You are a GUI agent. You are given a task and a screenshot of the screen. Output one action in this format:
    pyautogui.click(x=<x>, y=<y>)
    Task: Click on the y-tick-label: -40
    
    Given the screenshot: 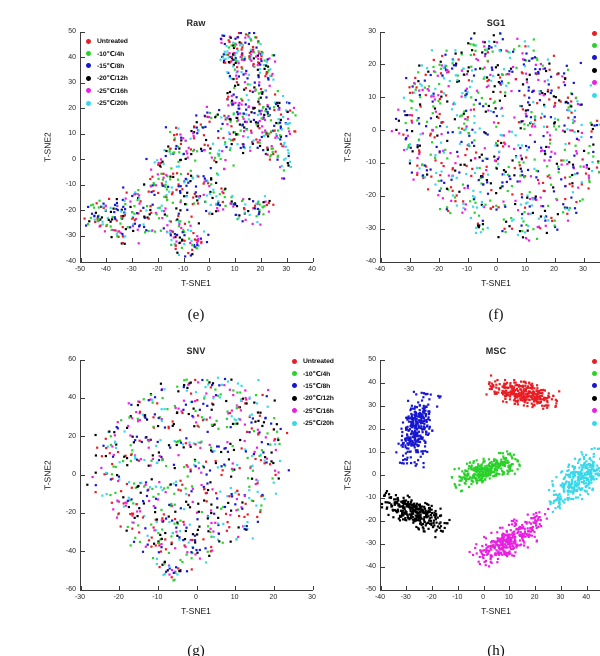 What is the action you would take?
    pyautogui.click(x=70, y=261)
    